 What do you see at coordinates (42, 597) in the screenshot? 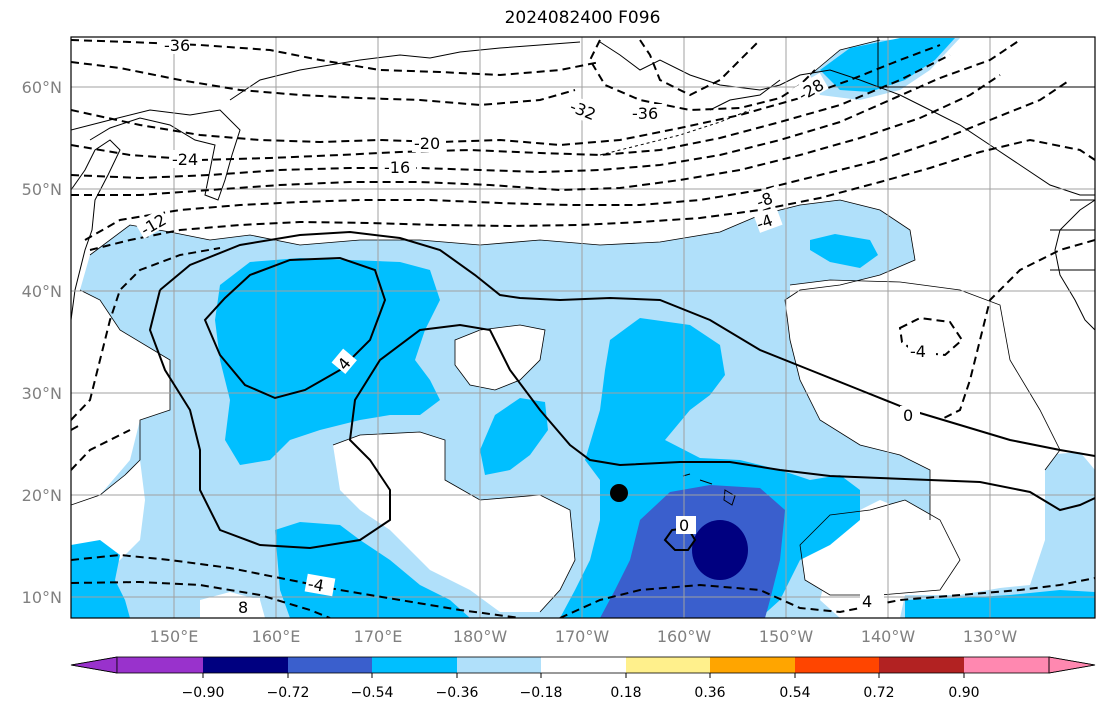
I see `lat-label-10n: 10°N` at bounding box center [42, 597].